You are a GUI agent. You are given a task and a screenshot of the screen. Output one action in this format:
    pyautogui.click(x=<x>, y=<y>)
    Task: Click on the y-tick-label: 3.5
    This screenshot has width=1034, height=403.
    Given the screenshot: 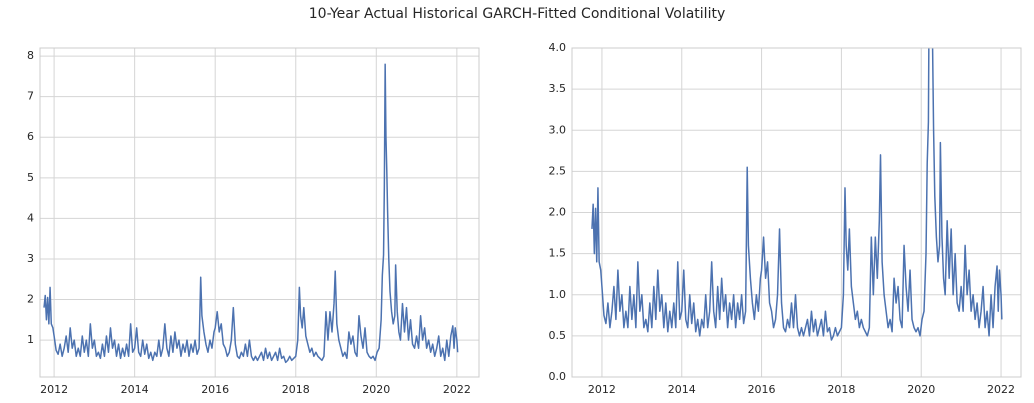 What is the action you would take?
    pyautogui.click(x=558, y=88)
    